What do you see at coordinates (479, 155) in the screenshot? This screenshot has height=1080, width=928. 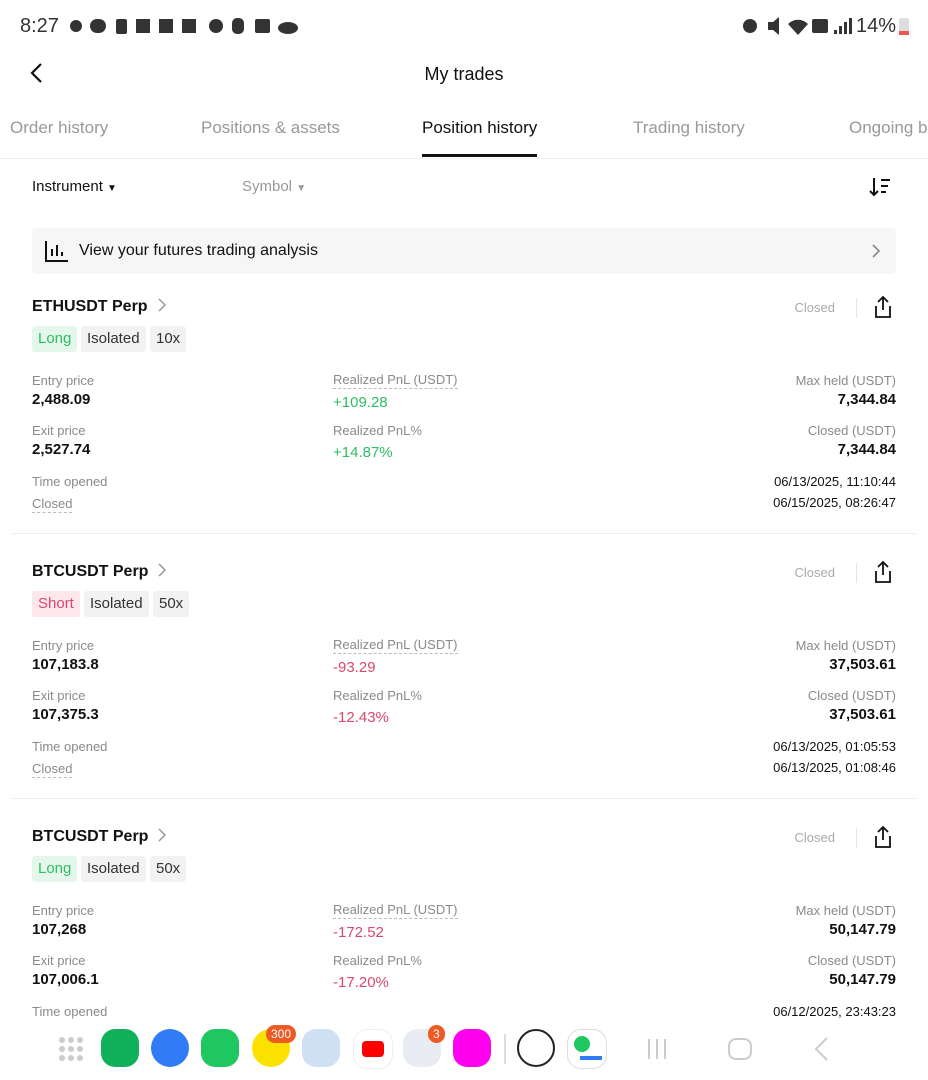 I see `tab-indicator` at bounding box center [479, 155].